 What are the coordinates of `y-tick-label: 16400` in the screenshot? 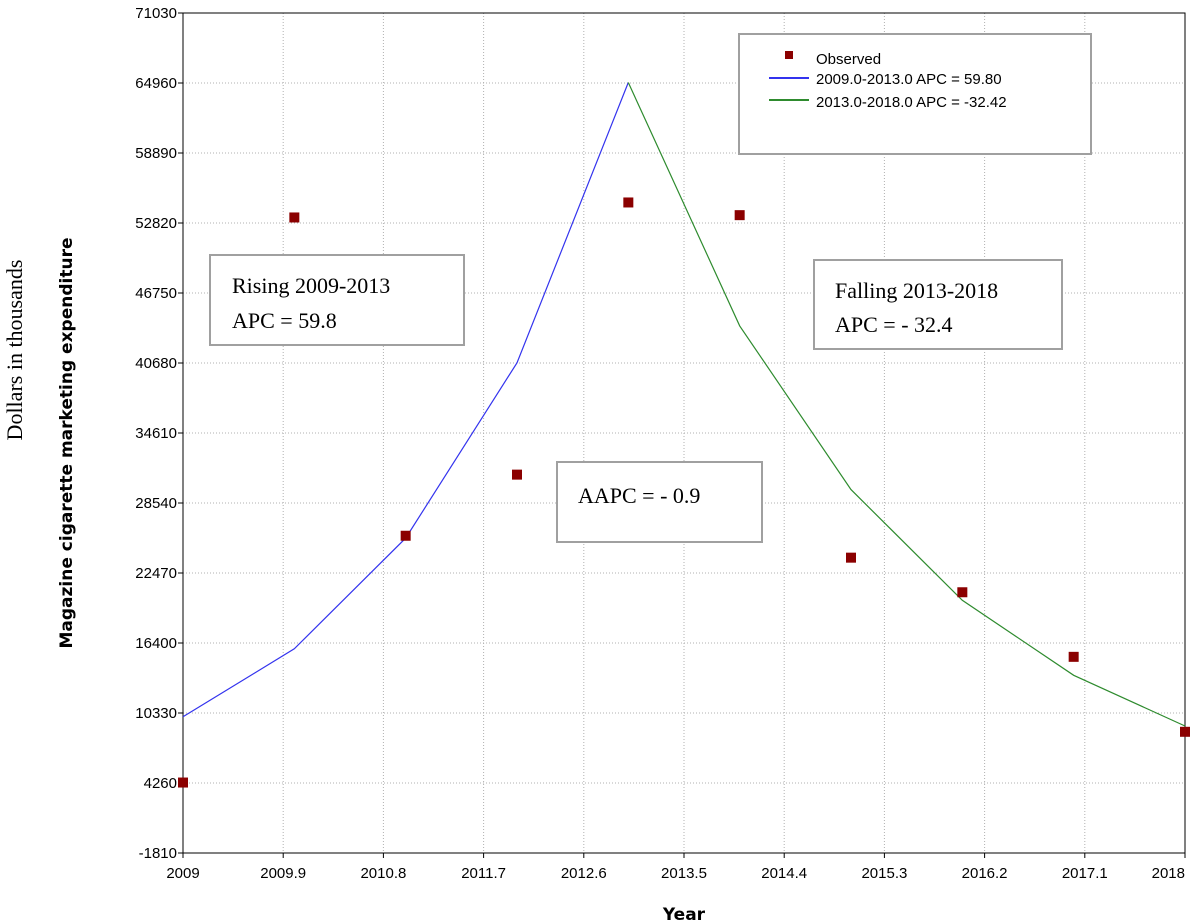 It's located at (156, 643).